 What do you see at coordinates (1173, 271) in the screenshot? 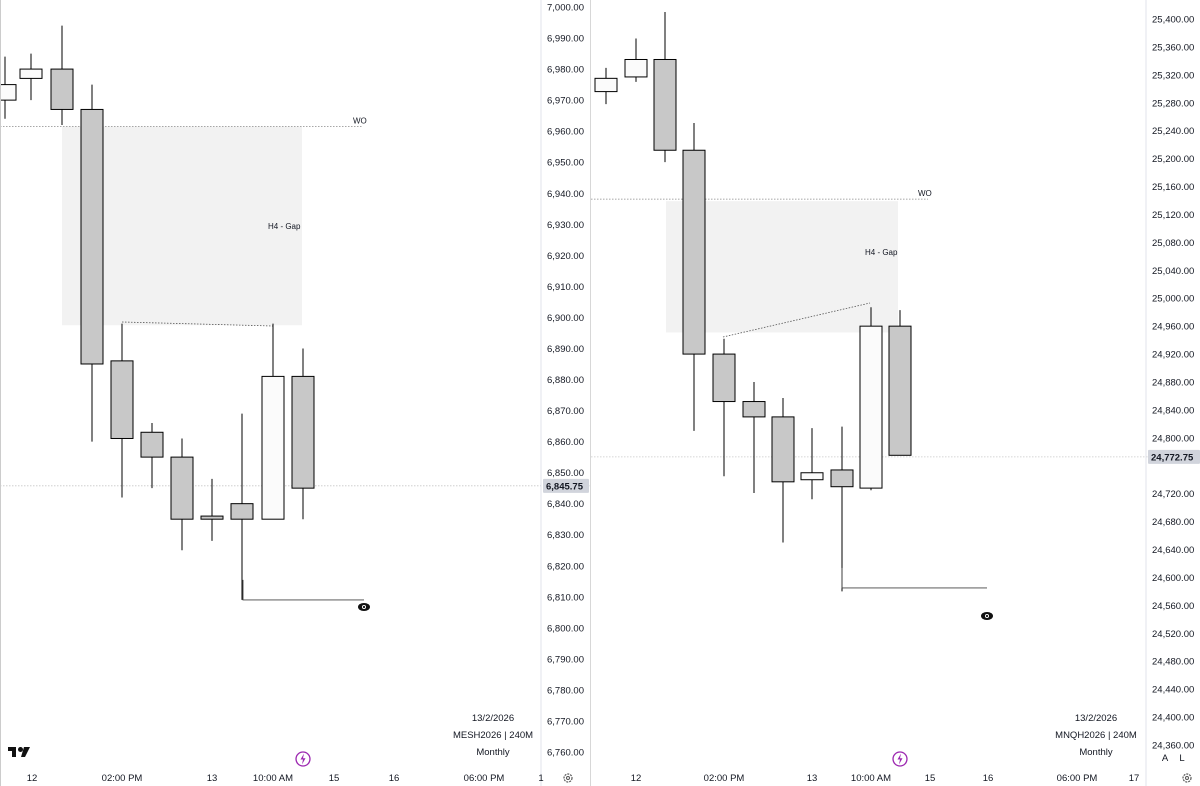
I see `y-tick-label: 25,040.00` at bounding box center [1173, 271].